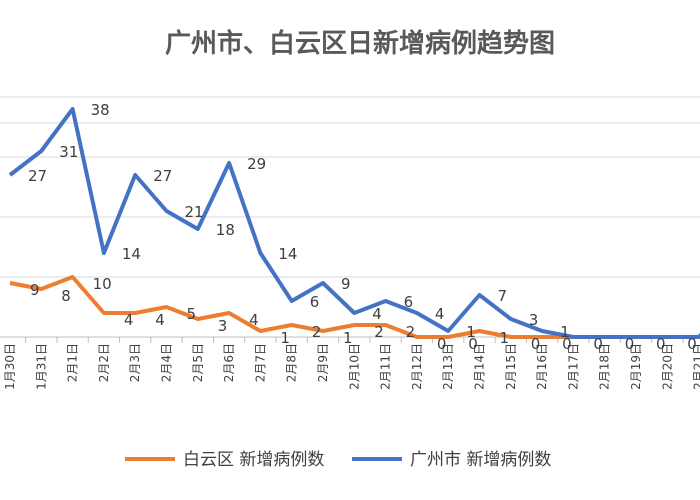 The image size is (700, 500). What do you see at coordinates (696, 366) in the screenshot?
I see `x-tick-label: 2月21日` at bounding box center [696, 366].